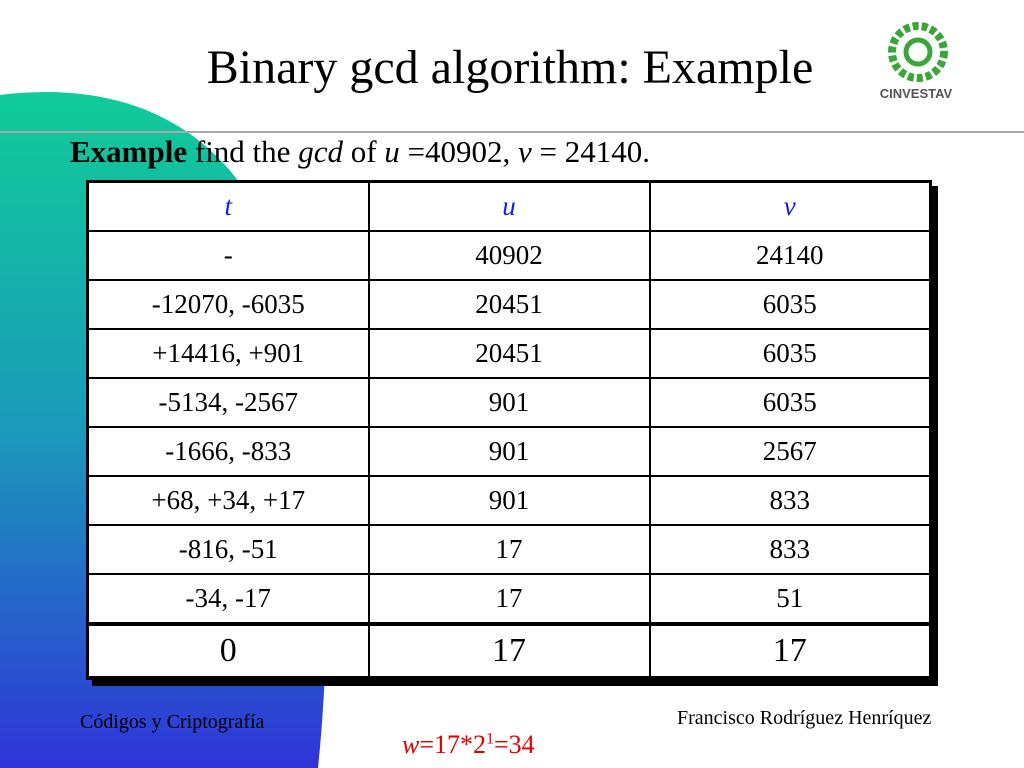 This screenshot has height=768, width=1024. What do you see at coordinates (916, 93) in the screenshot?
I see `logo-text: CINVESTAV` at bounding box center [916, 93].